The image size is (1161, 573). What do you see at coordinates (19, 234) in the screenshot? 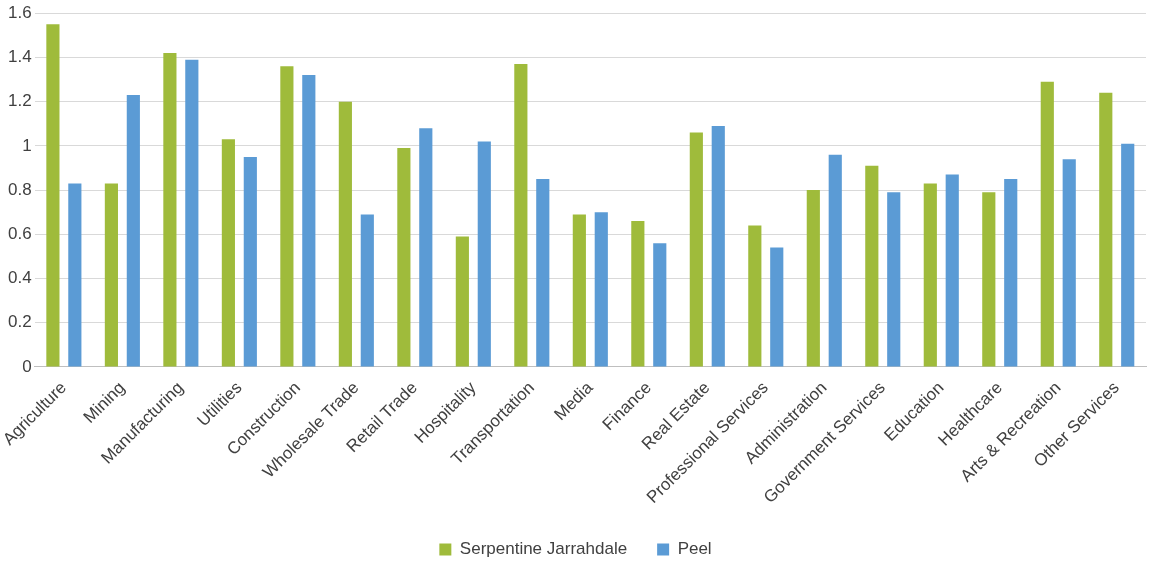
I see `y-tick-label: 0.6` at bounding box center [19, 234].